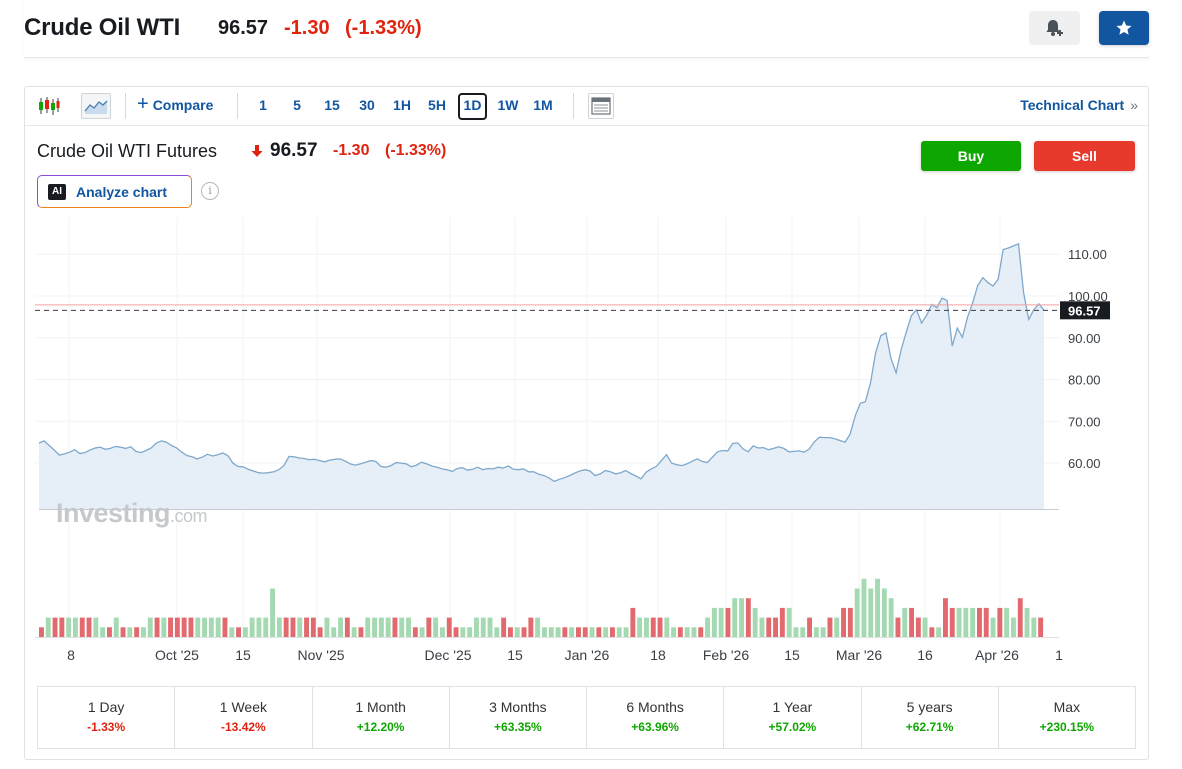 The width and height of the screenshot is (1182, 769). Describe the element at coordinates (257, 151) in the screenshot. I see `arrow-down-icon` at that location.